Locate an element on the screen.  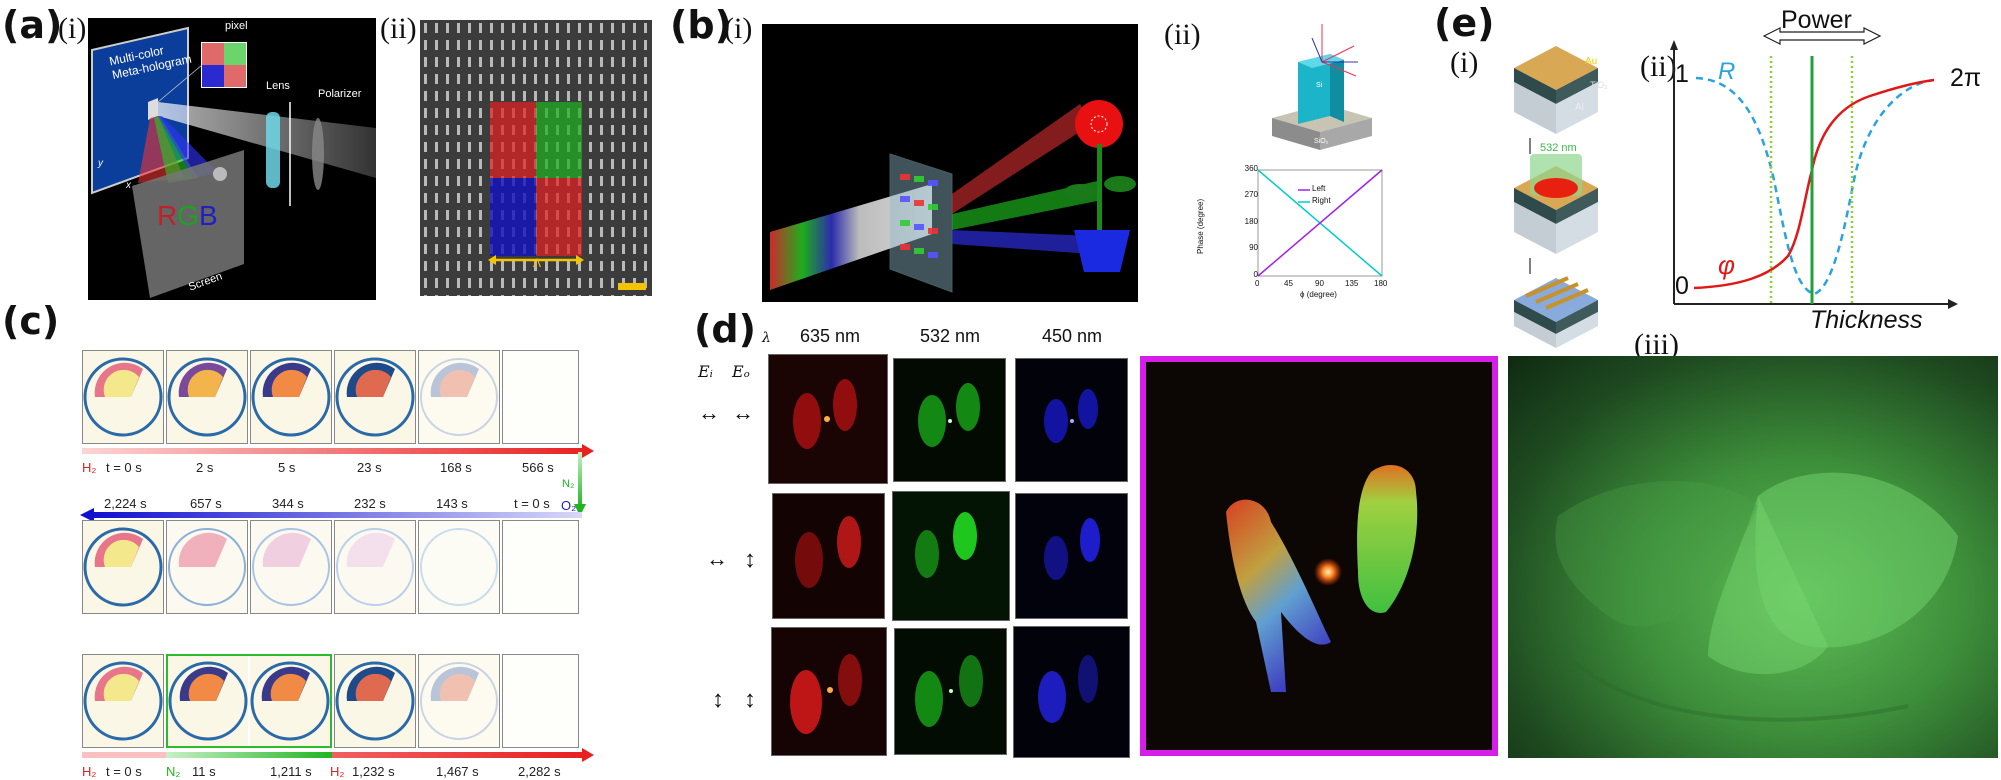
panel-label-d: (d) is located at coordinates (725, 329).